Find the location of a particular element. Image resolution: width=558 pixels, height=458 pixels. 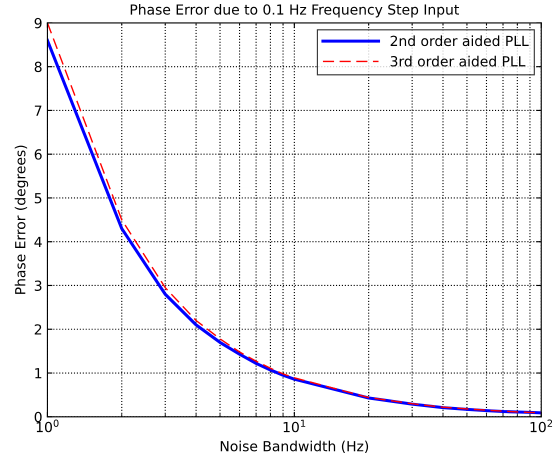

y-tick-label: 5 is located at coordinates (38, 198).